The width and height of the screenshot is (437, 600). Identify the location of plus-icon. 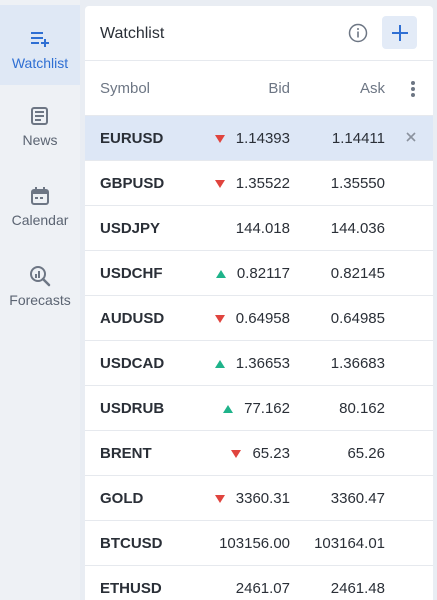
(399, 32).